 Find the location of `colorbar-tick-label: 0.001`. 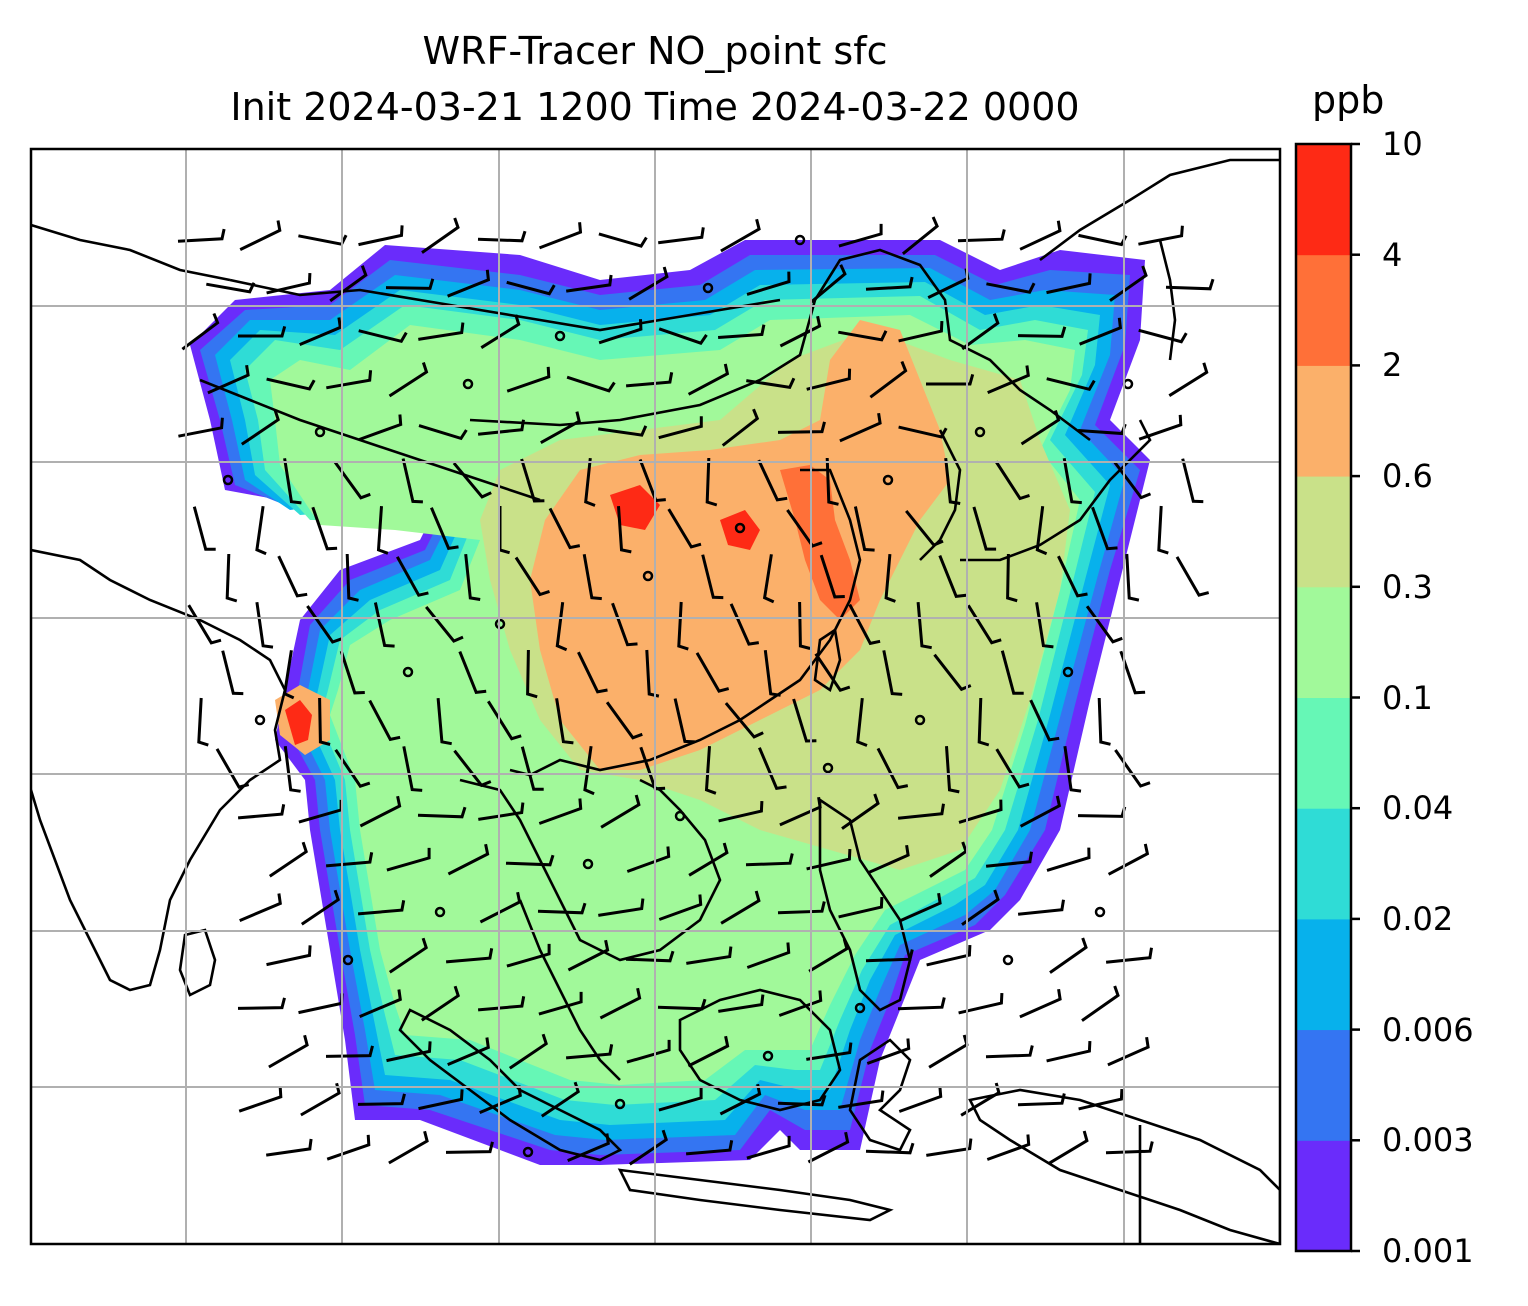

colorbar-tick-label: 0.001 is located at coordinates (1428, 1251).